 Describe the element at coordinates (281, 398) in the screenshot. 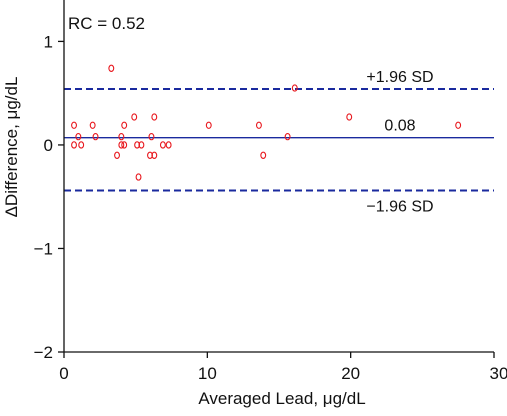

I see `x-axis-title: Averaged Lead, μg/dL` at that location.